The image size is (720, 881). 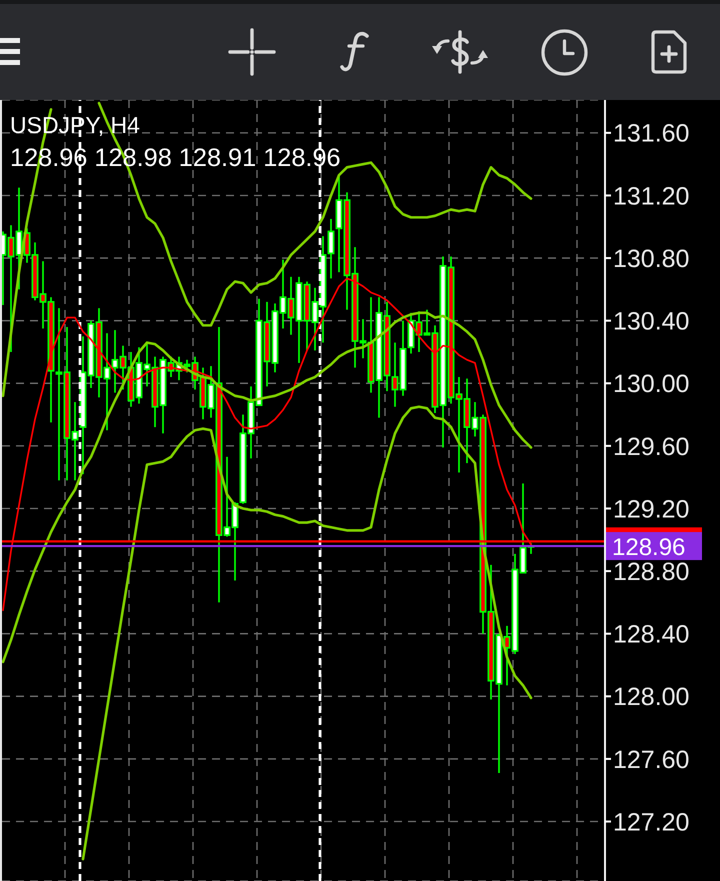 I want to click on y-tick-label: 131.60, so click(x=651, y=134).